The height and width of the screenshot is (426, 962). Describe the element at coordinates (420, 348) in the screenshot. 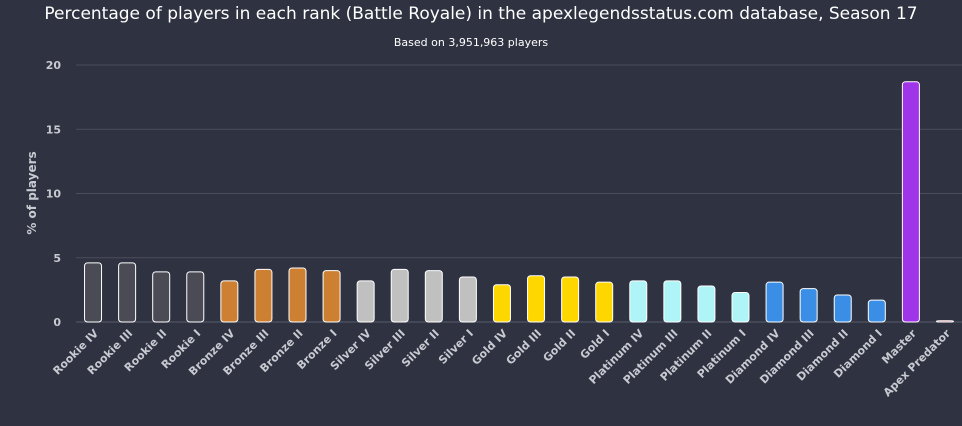

I see `x-tick-label: Silver II` at that location.